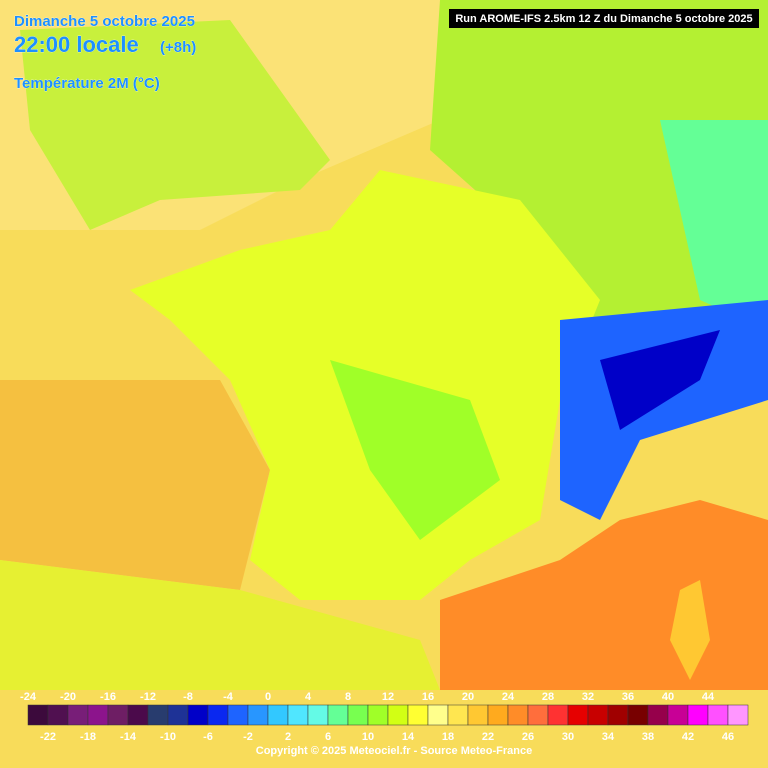 This screenshot has width=768, height=768. I want to click on alps, so click(664, 410).